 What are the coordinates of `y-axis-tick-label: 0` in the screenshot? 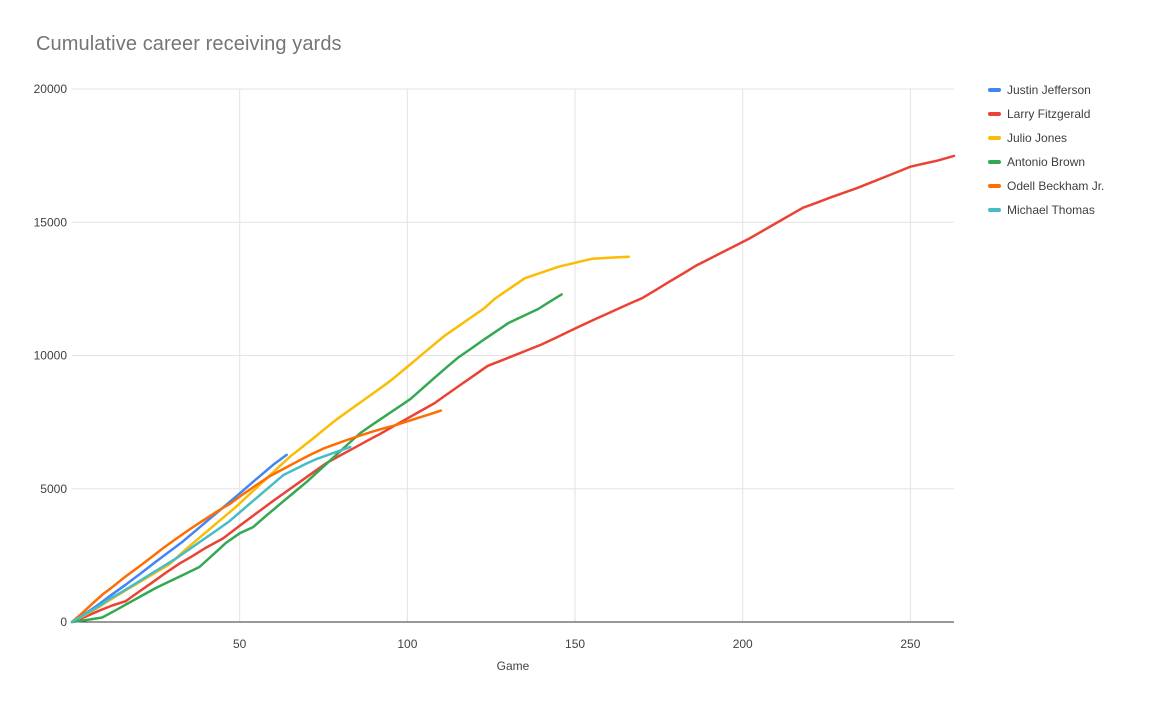 It's located at (63, 622).